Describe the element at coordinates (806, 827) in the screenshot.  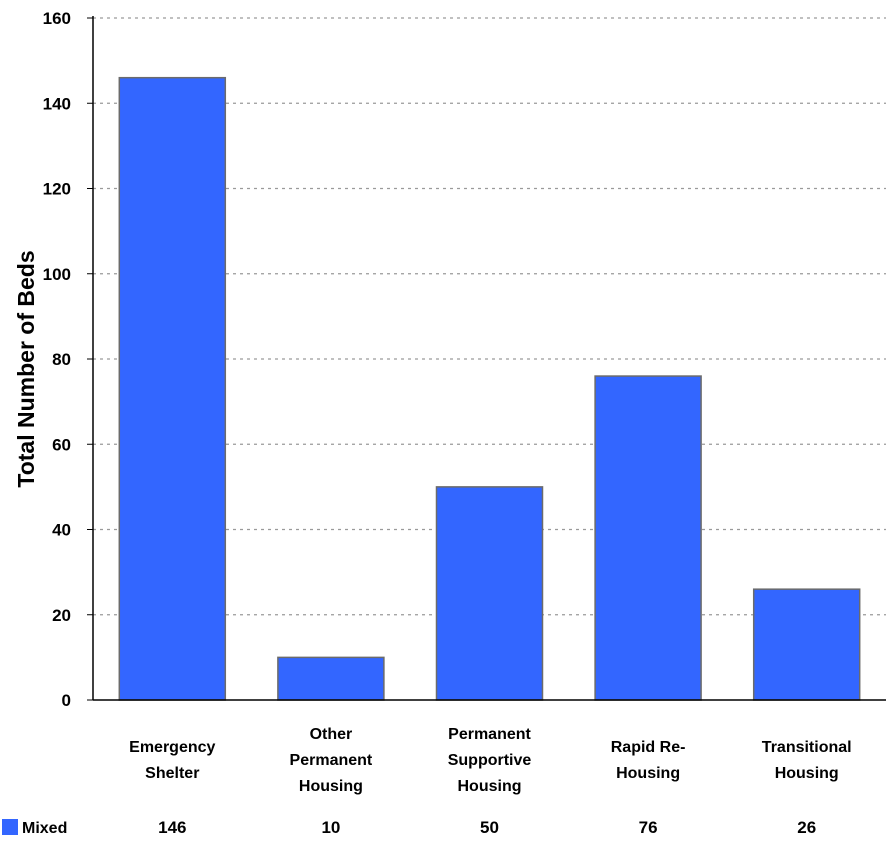
I see `data-table-value: 26` at that location.